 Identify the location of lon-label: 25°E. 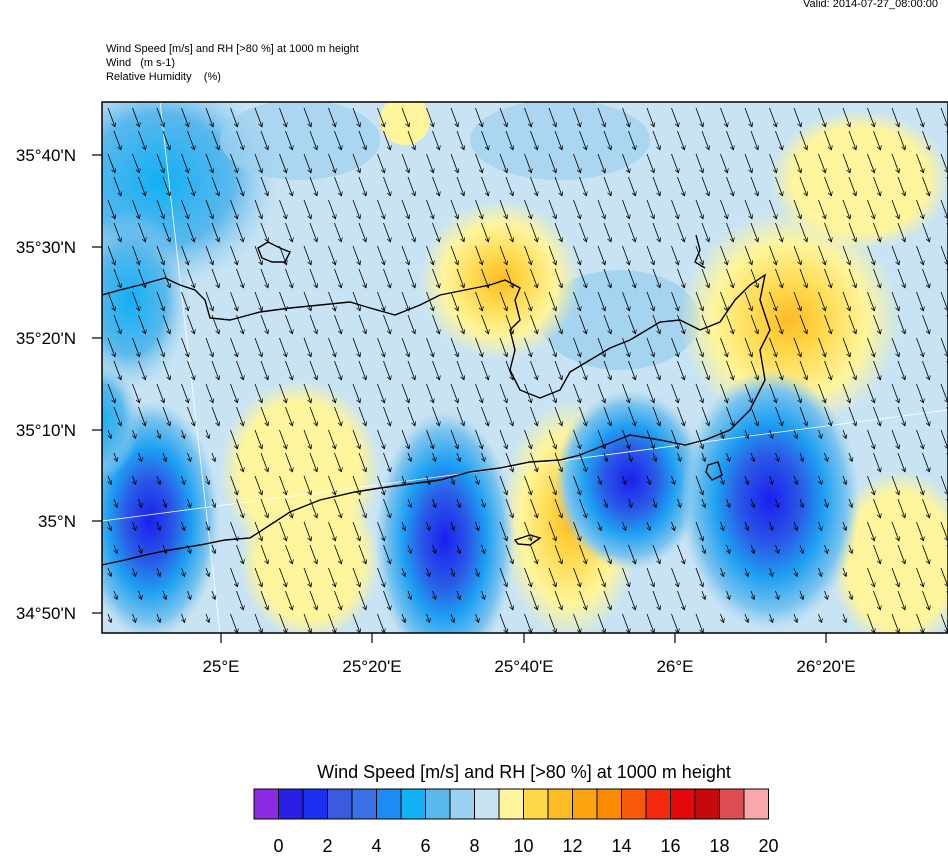
(220, 666).